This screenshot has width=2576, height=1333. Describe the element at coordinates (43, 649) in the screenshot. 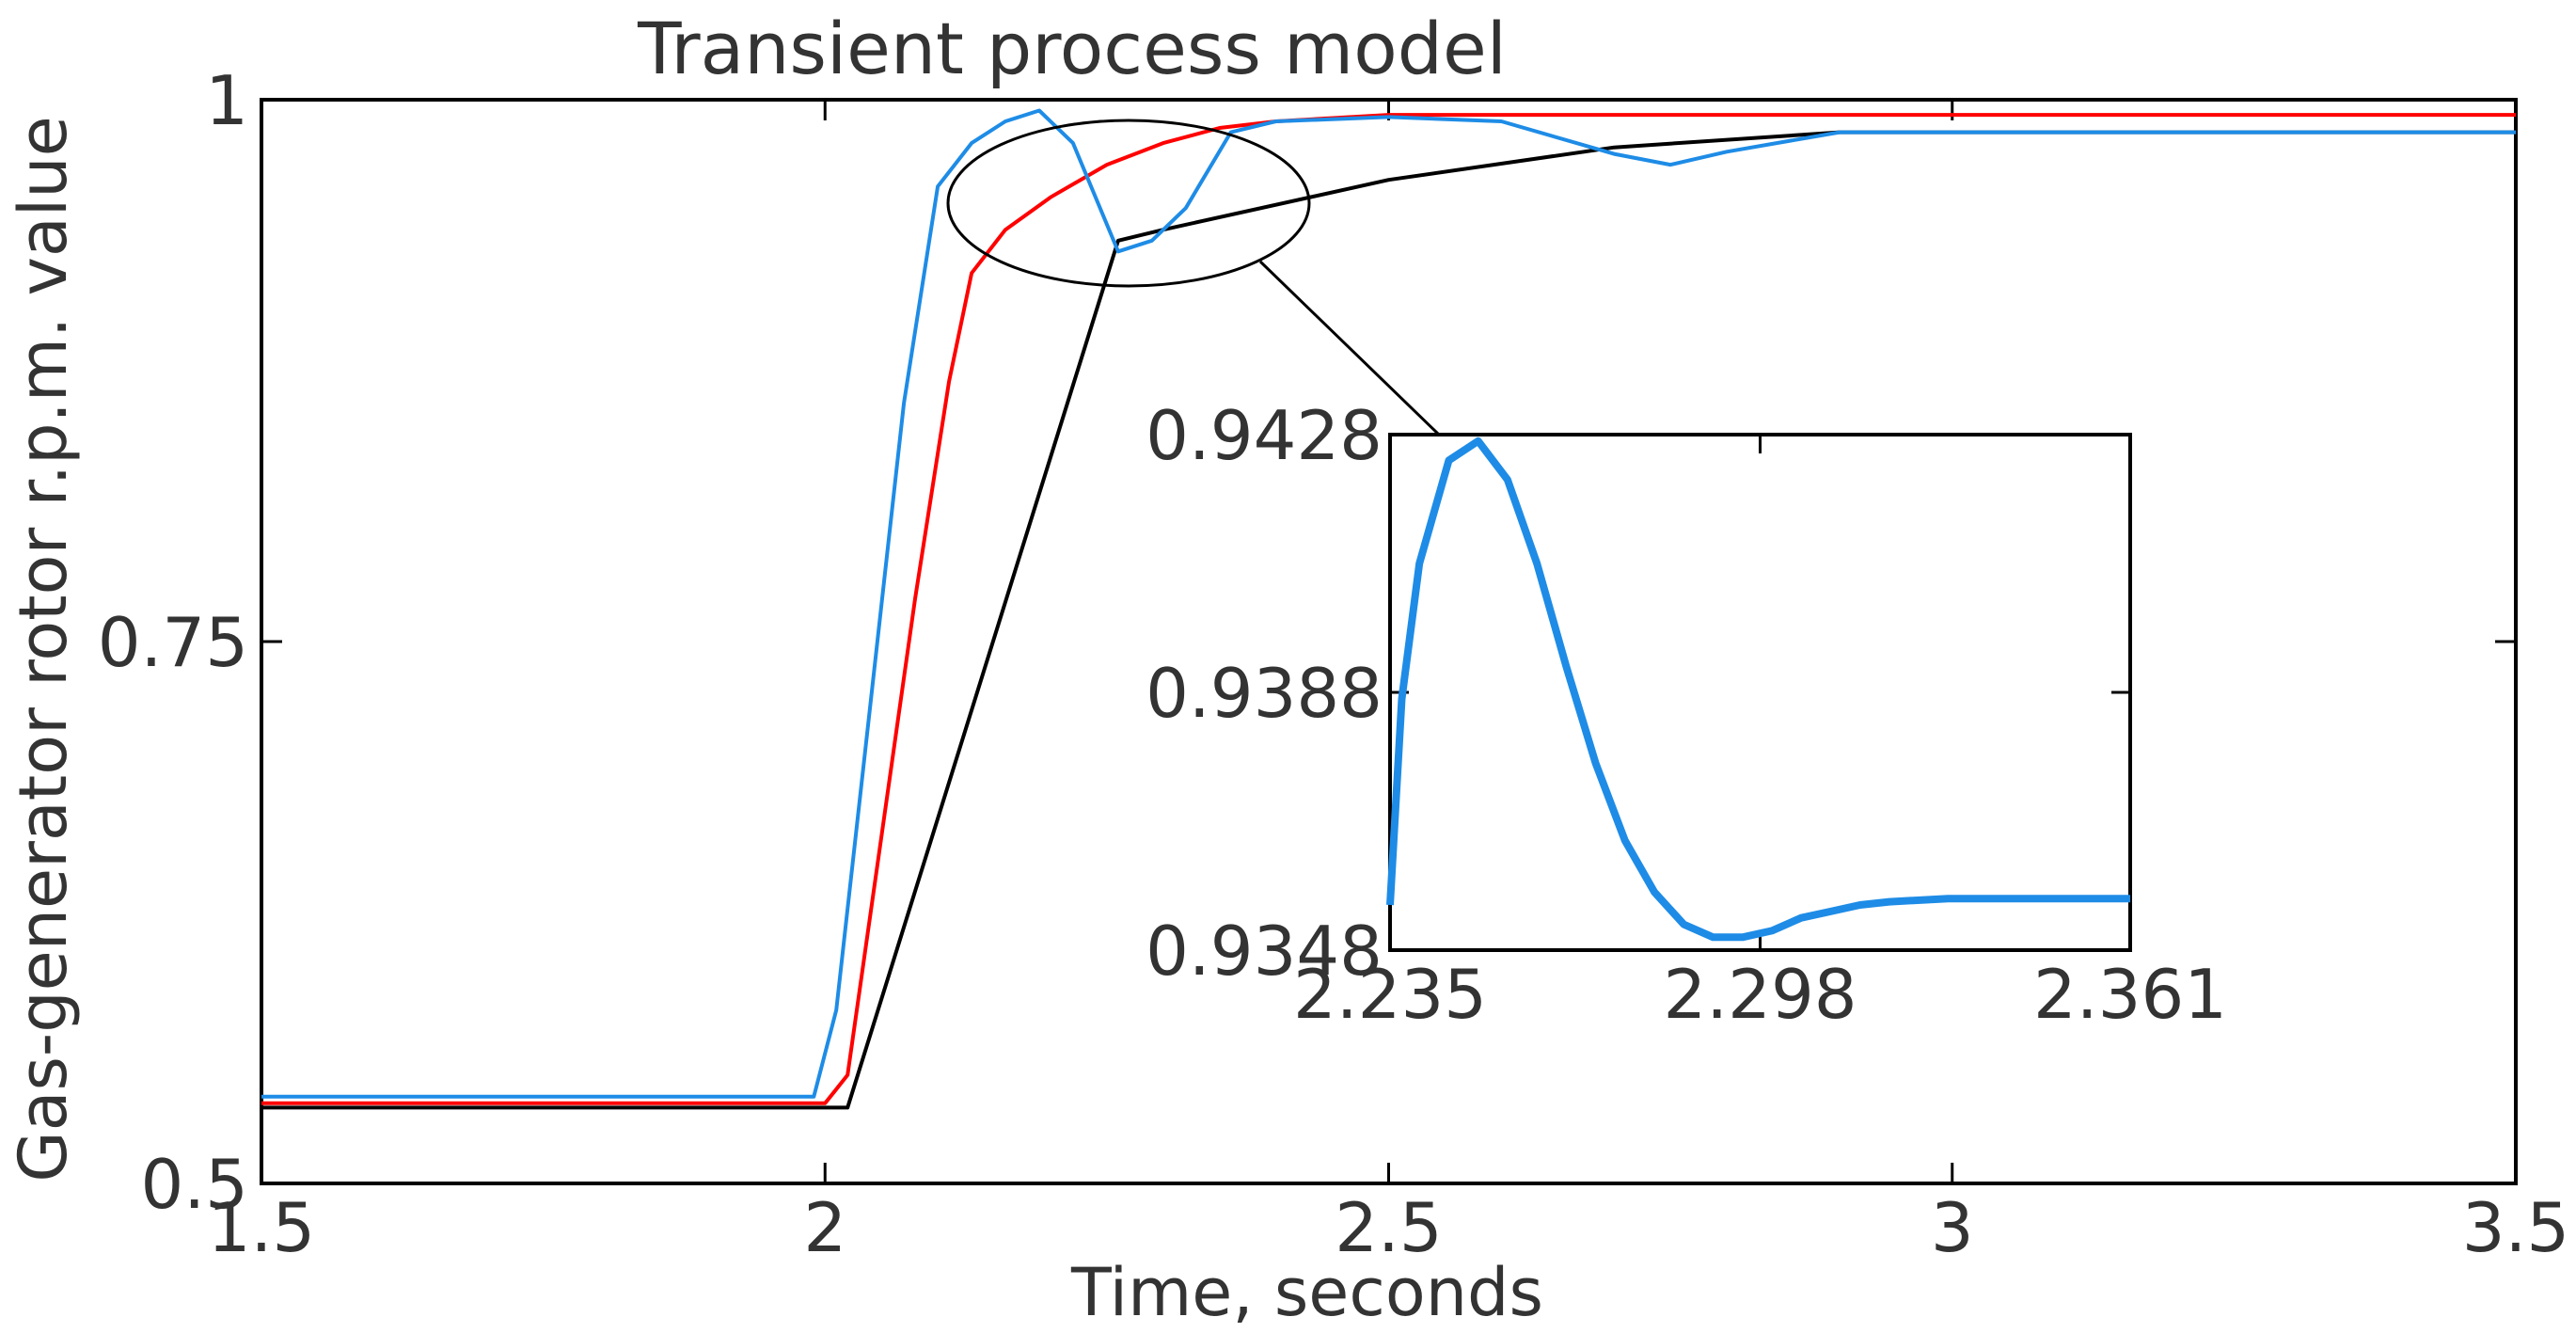

I see `y-axis-label: Gas-generator rotor r.p.m. value` at that location.